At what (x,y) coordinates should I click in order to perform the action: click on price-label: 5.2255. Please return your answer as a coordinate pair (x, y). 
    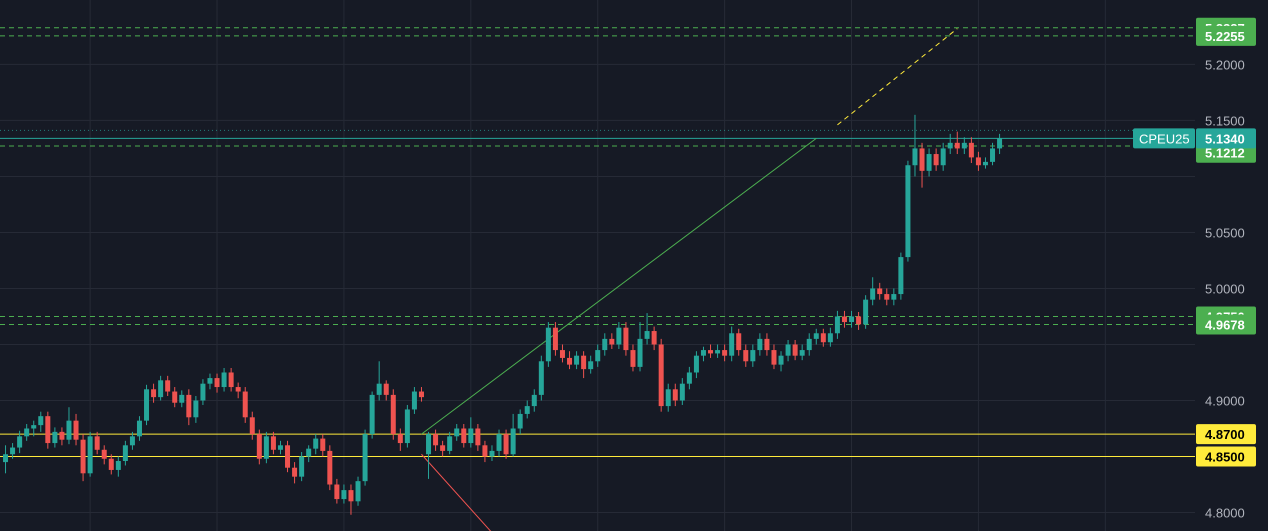
    Looking at the image, I should click on (1225, 36).